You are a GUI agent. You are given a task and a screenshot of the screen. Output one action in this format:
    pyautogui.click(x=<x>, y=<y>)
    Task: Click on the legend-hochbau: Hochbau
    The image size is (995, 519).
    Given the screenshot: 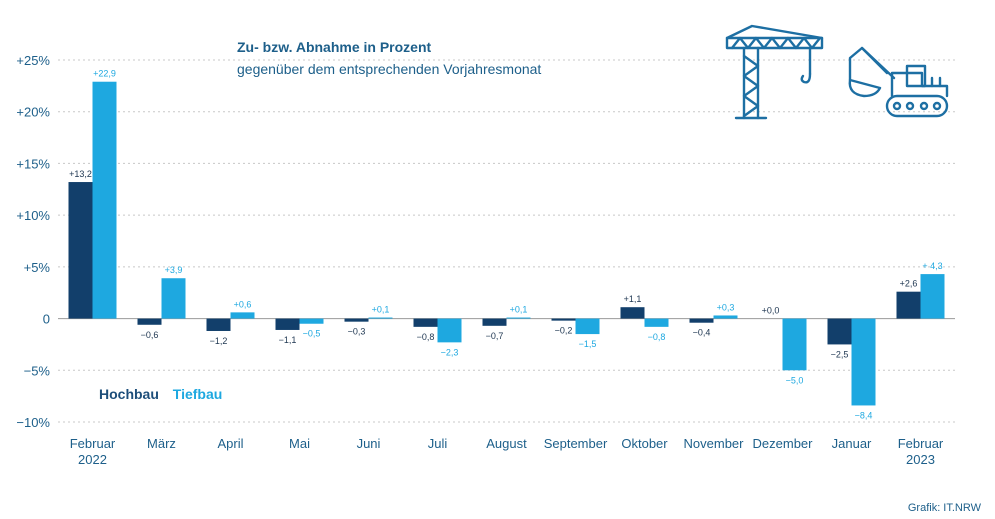 What is the action you would take?
    pyautogui.click(x=129, y=394)
    